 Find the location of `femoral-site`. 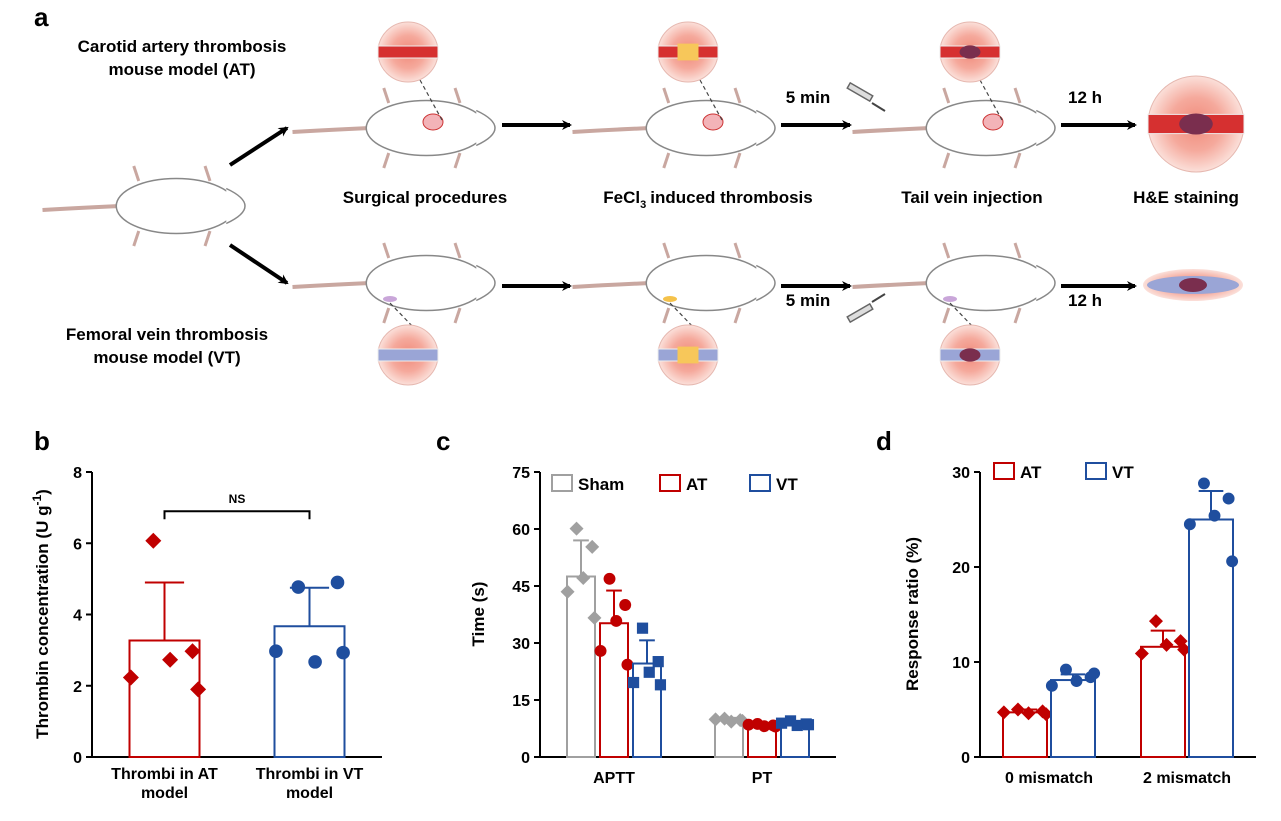

femoral-site is located at coordinates (950, 299).